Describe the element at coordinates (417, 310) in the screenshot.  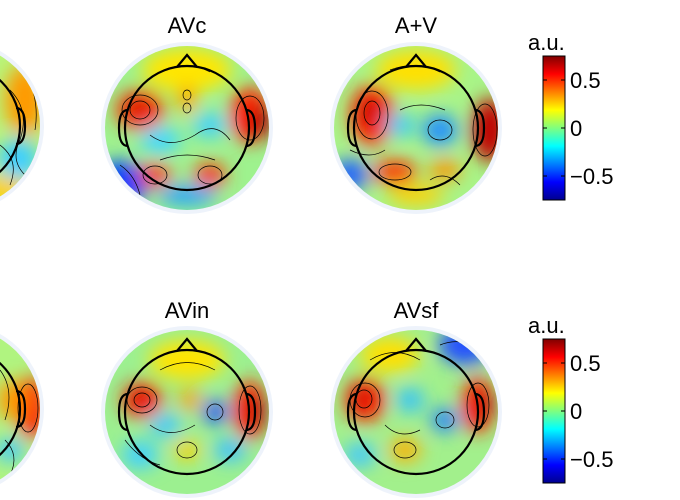
I see `map-title: AVsf` at that location.